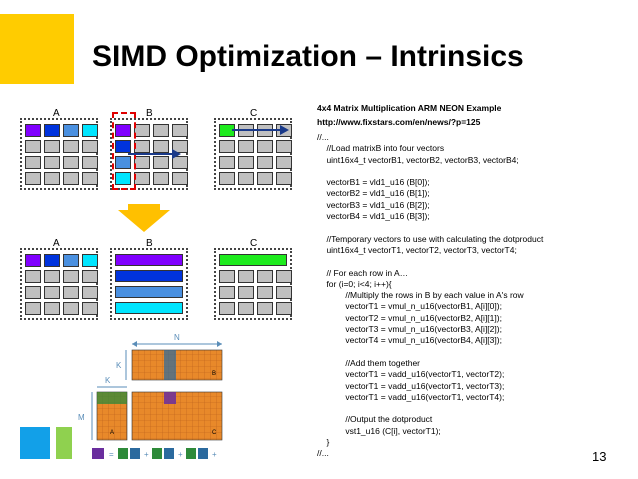 The width and height of the screenshot is (638, 479). What do you see at coordinates (81, 417) in the screenshot?
I see `fig-label-m: M` at bounding box center [81, 417].